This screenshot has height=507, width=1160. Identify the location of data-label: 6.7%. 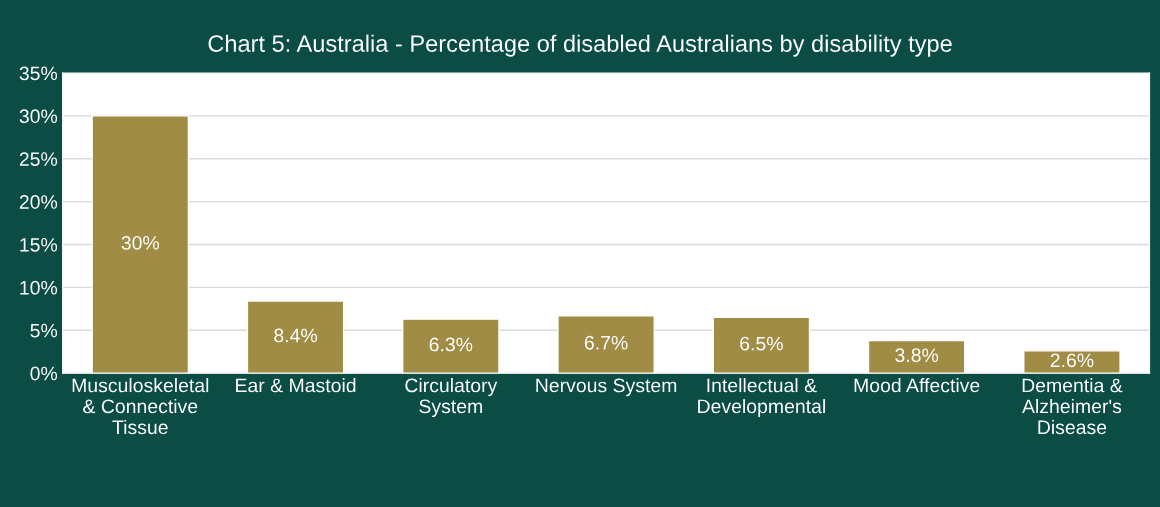
(606, 342).